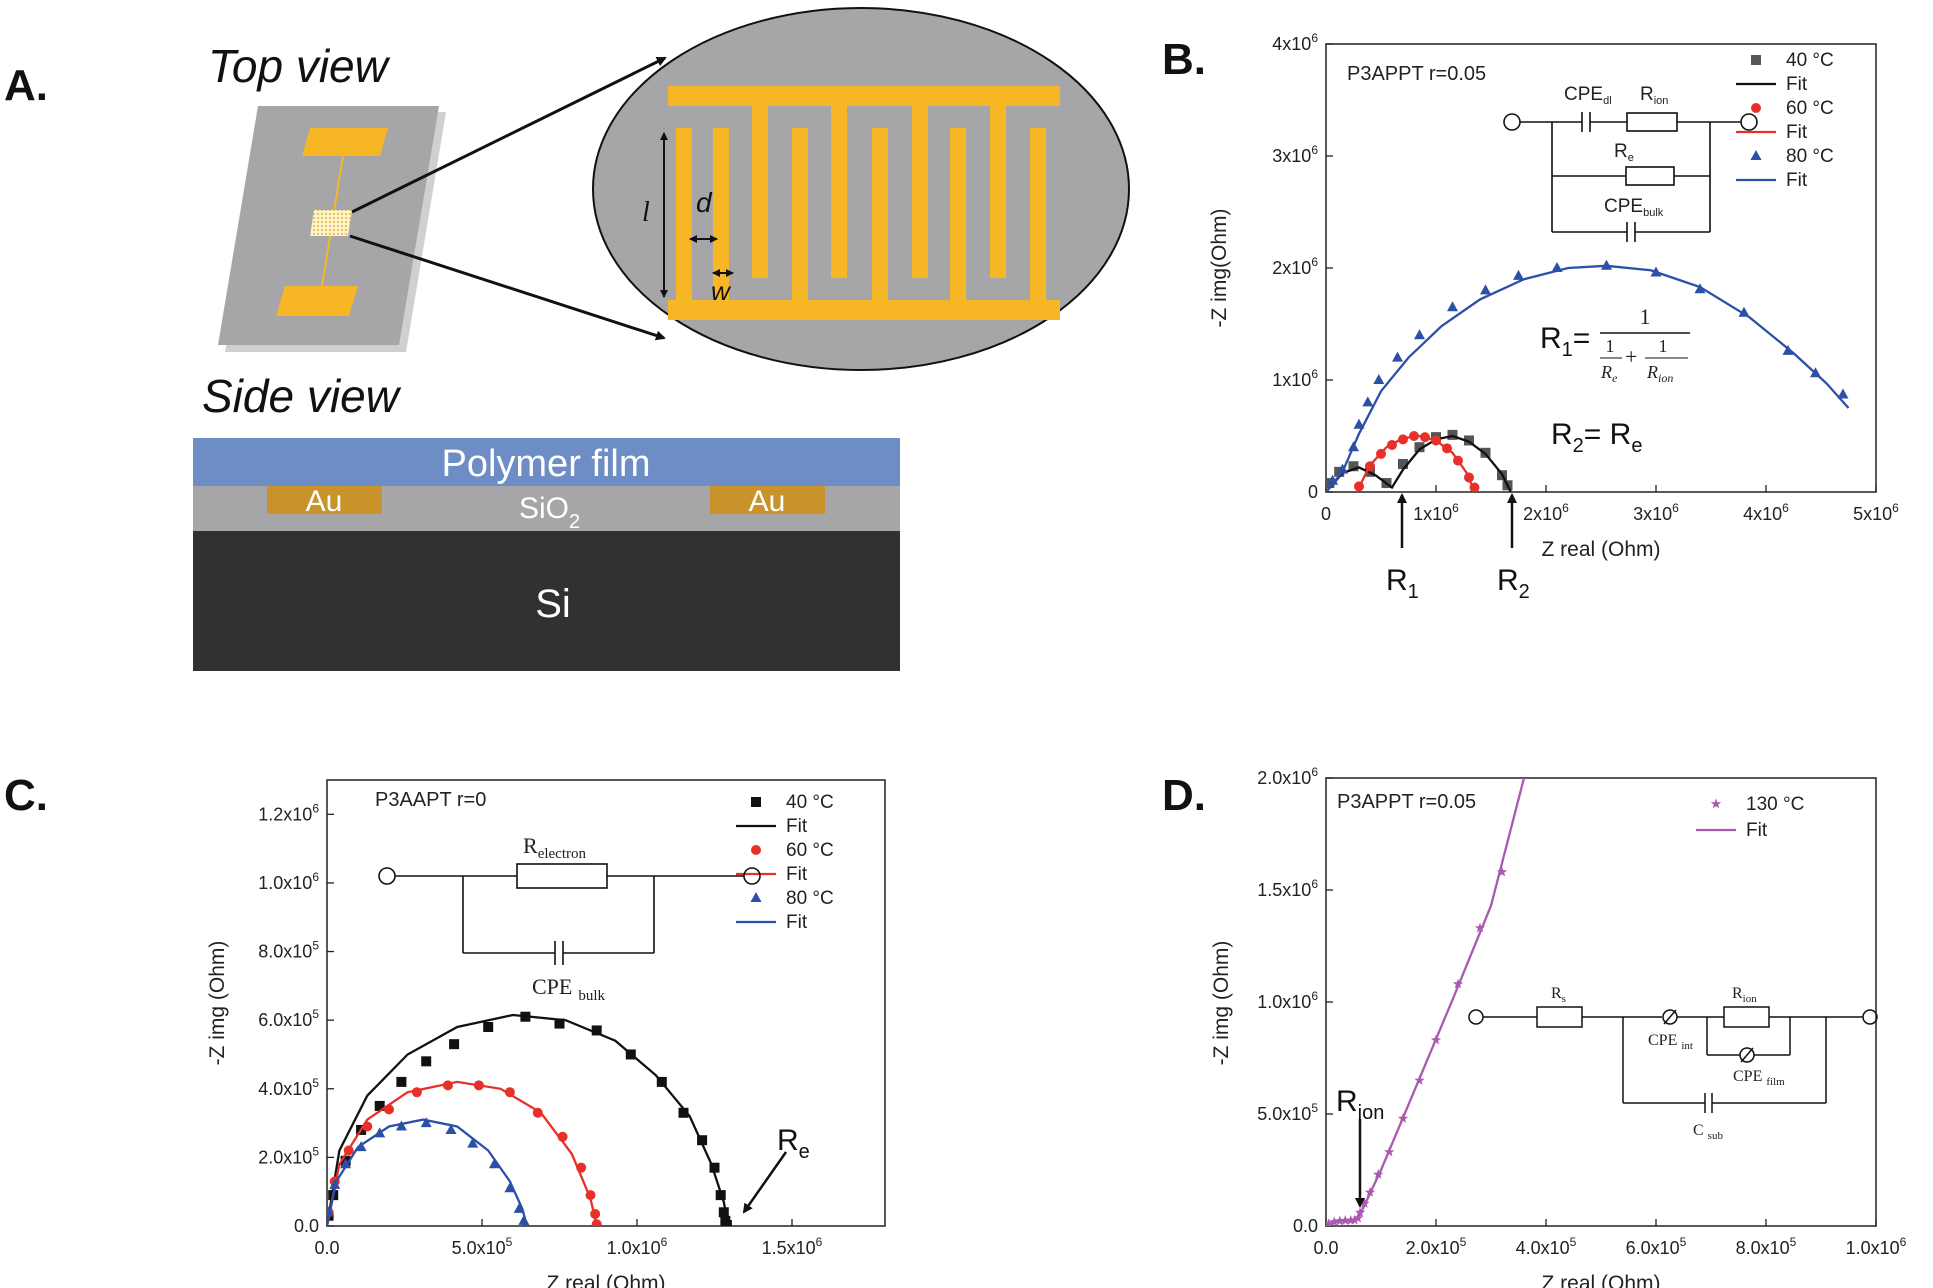 This screenshot has width=1933, height=1288. Describe the element at coordinates (605, 1280) in the screenshot. I see `x-axis-label-C: Z real (Ohm)` at that location.